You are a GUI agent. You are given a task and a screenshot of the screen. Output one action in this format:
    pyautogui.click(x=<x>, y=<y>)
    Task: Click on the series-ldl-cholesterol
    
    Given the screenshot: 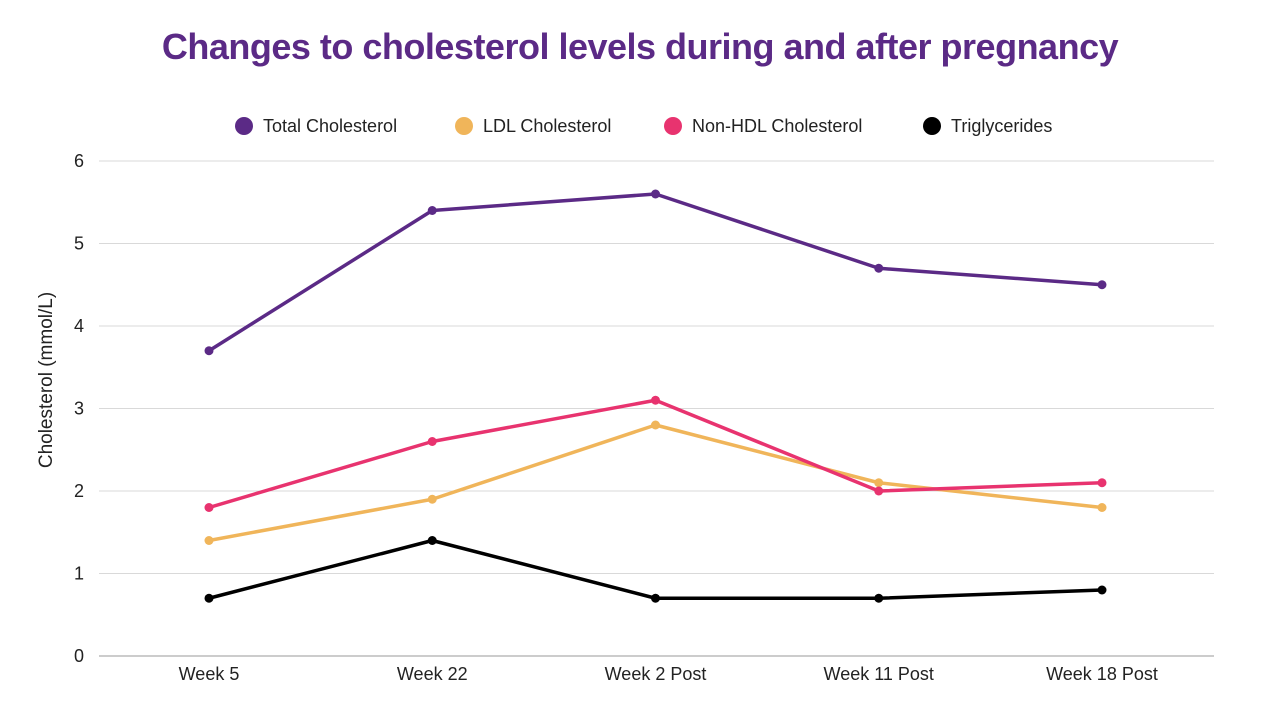 What is the action you would take?
    pyautogui.click(x=655, y=482)
    